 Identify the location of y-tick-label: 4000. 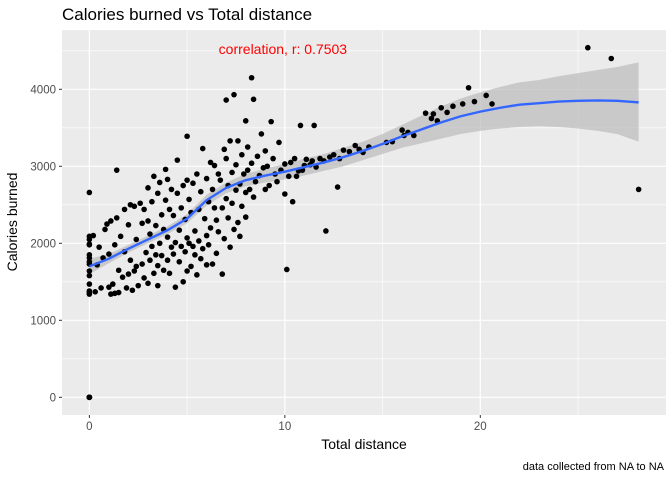
(43, 90).